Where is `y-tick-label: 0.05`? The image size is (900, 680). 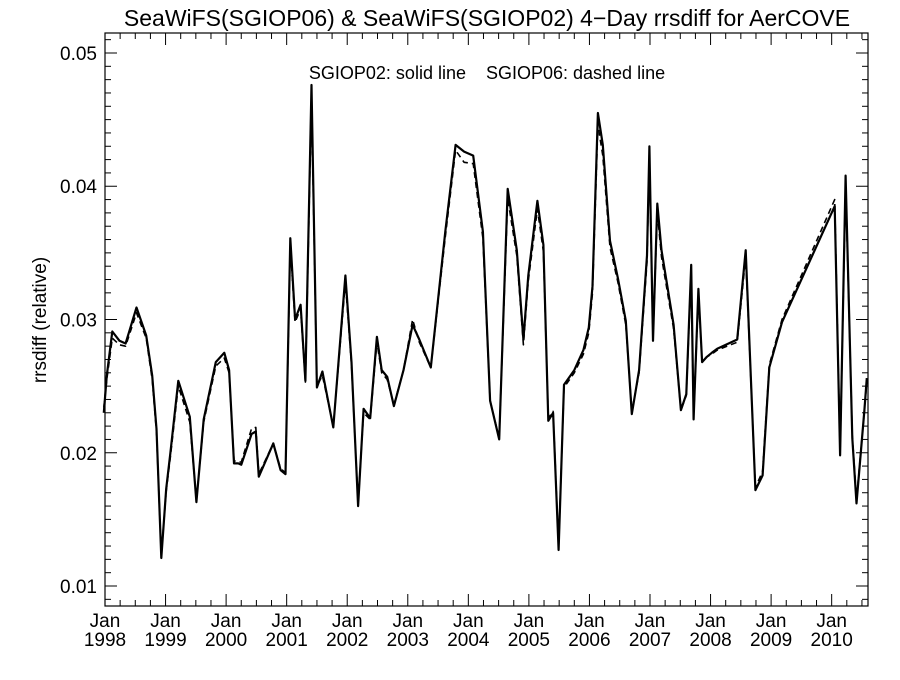
y-tick-label: 0.05 is located at coordinates (78, 54).